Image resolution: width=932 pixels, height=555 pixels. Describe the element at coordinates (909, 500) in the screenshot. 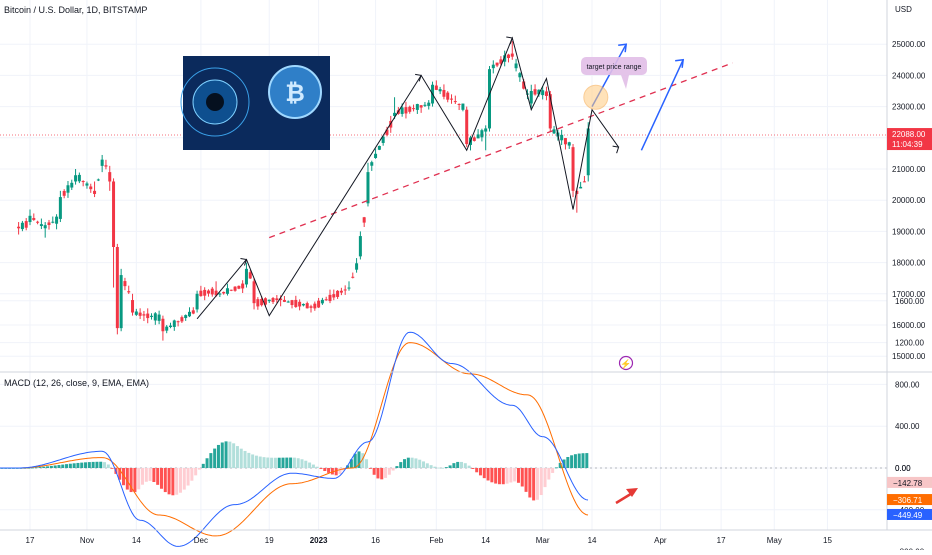

I see `signal-value-tag` at that location.